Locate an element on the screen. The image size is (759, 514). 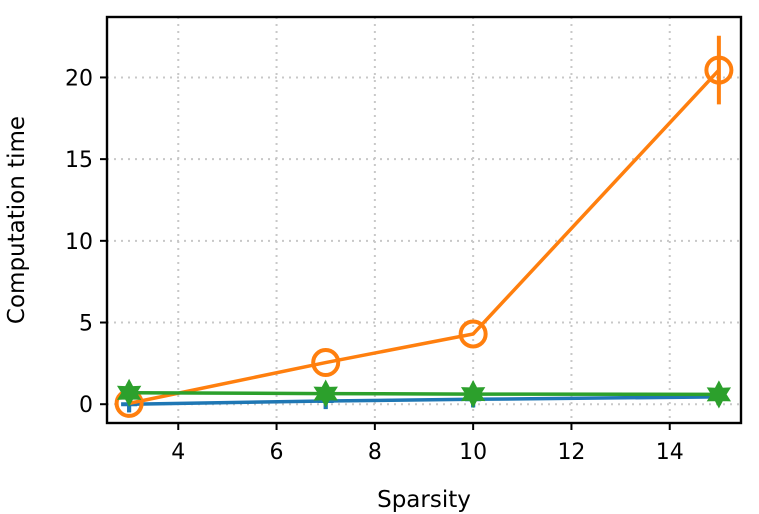
x-tick-label: 6 is located at coordinates (277, 452).